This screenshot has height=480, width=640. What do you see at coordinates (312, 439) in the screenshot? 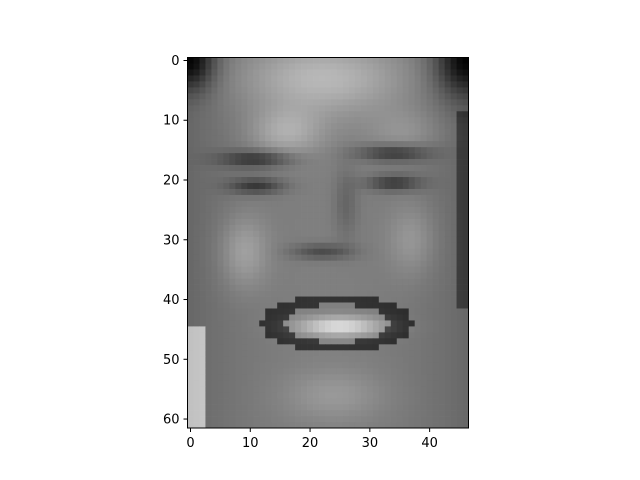
I see `x-axis: 0 10 20 30 40` at bounding box center [312, 439].